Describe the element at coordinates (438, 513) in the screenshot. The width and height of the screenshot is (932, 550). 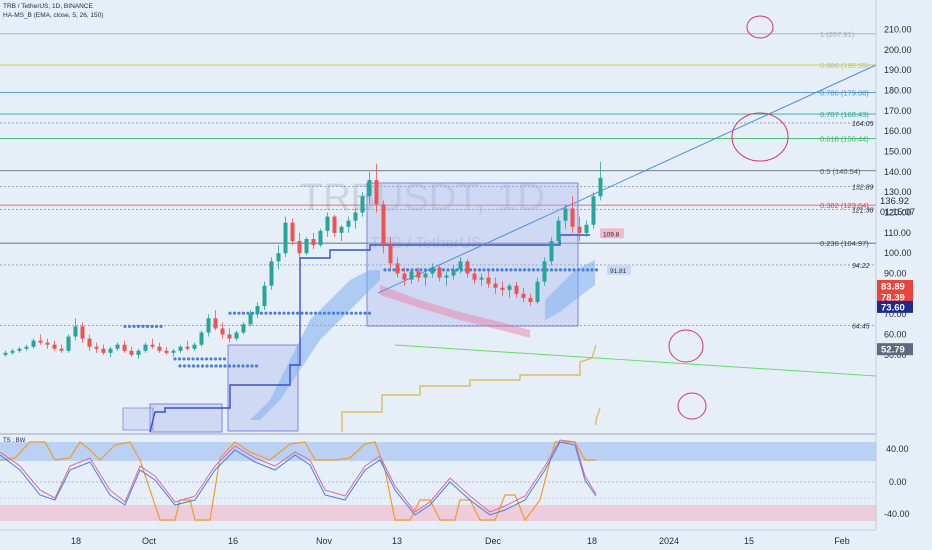
I see `osc-lower-zone` at that location.